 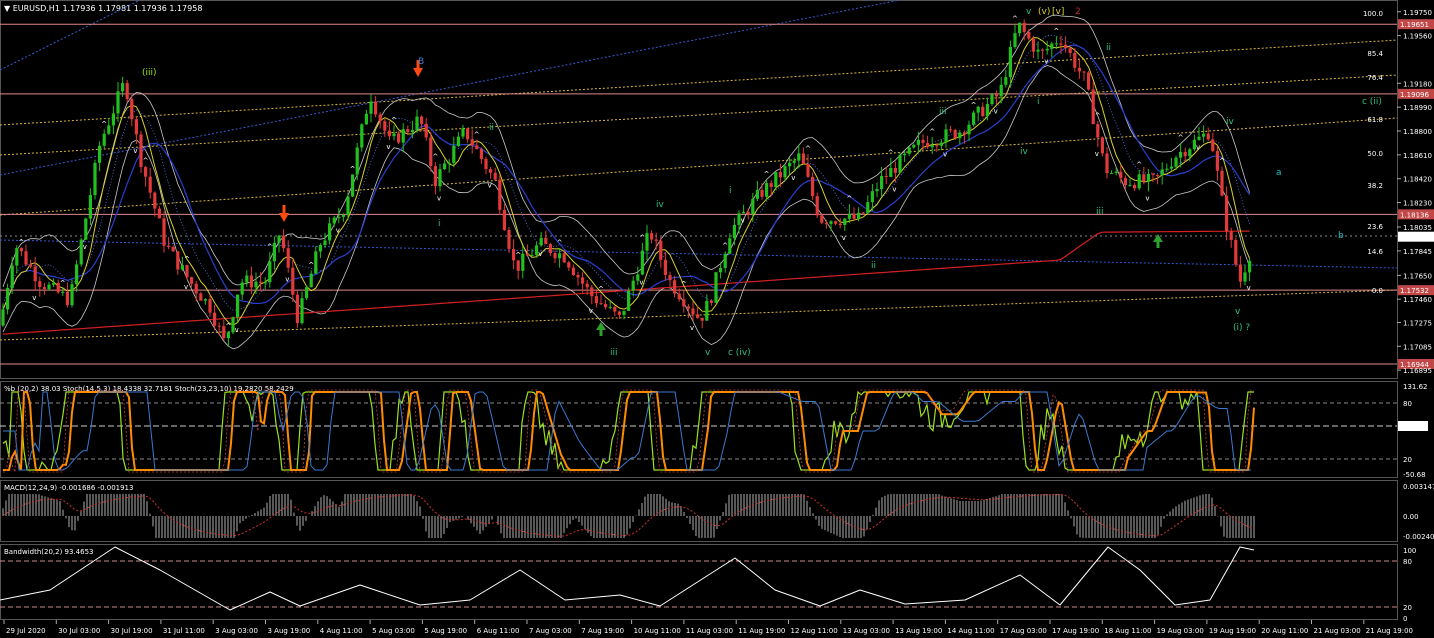 I want to click on stoch-panel, so click(x=699, y=429).